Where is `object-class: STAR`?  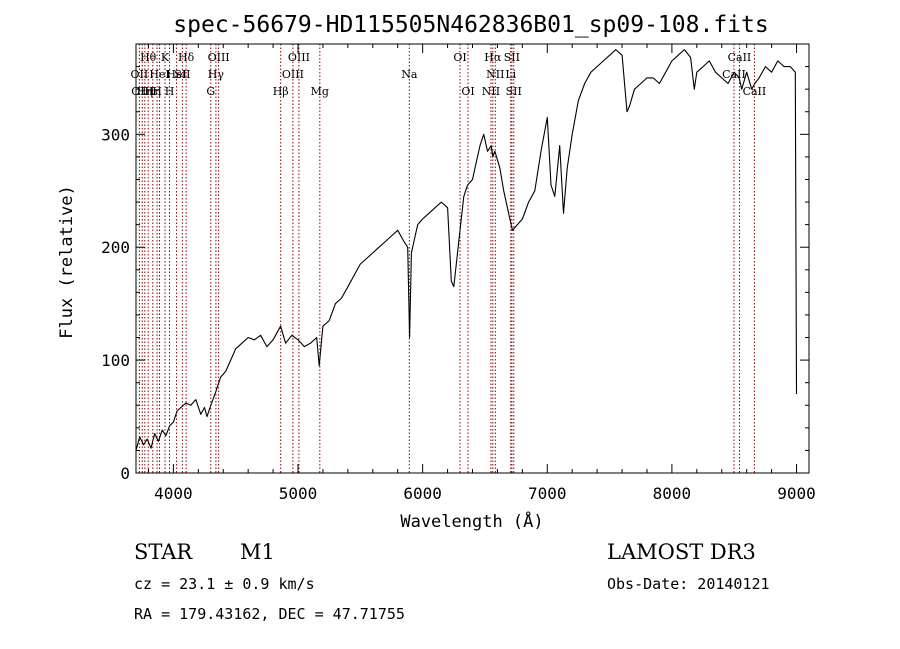
object-class: STAR is located at coordinates (163, 552).